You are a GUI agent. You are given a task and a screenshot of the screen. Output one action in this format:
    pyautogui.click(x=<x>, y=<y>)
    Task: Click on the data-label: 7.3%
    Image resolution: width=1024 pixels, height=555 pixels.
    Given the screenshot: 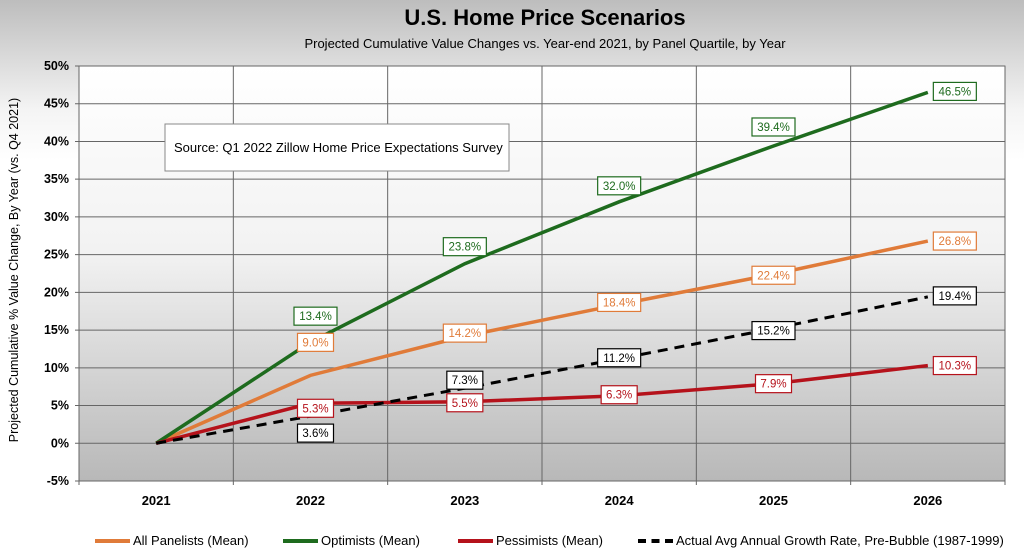 What is the action you would take?
    pyautogui.click(x=465, y=381)
    